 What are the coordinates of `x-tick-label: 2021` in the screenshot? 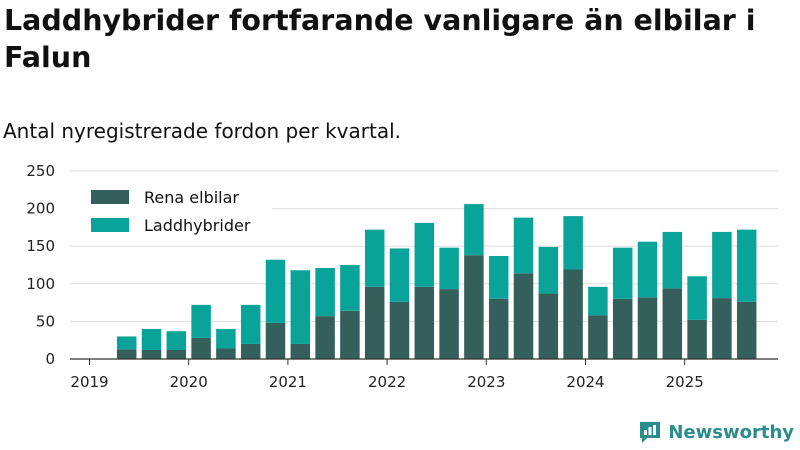 It's located at (288, 382).